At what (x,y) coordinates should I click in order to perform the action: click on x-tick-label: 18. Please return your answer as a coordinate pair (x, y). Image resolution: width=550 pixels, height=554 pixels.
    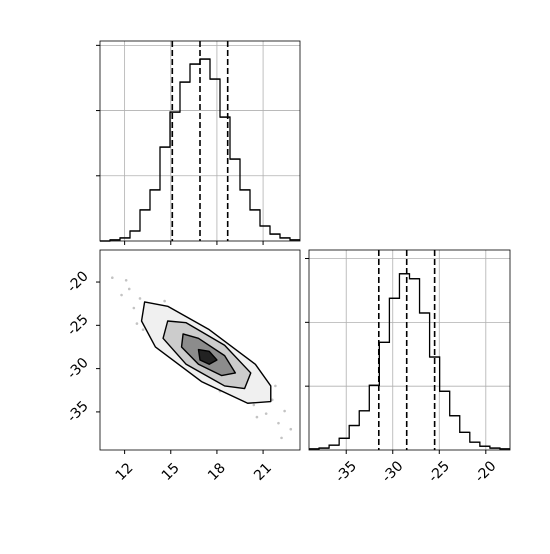
    Looking at the image, I should click on (217, 472).